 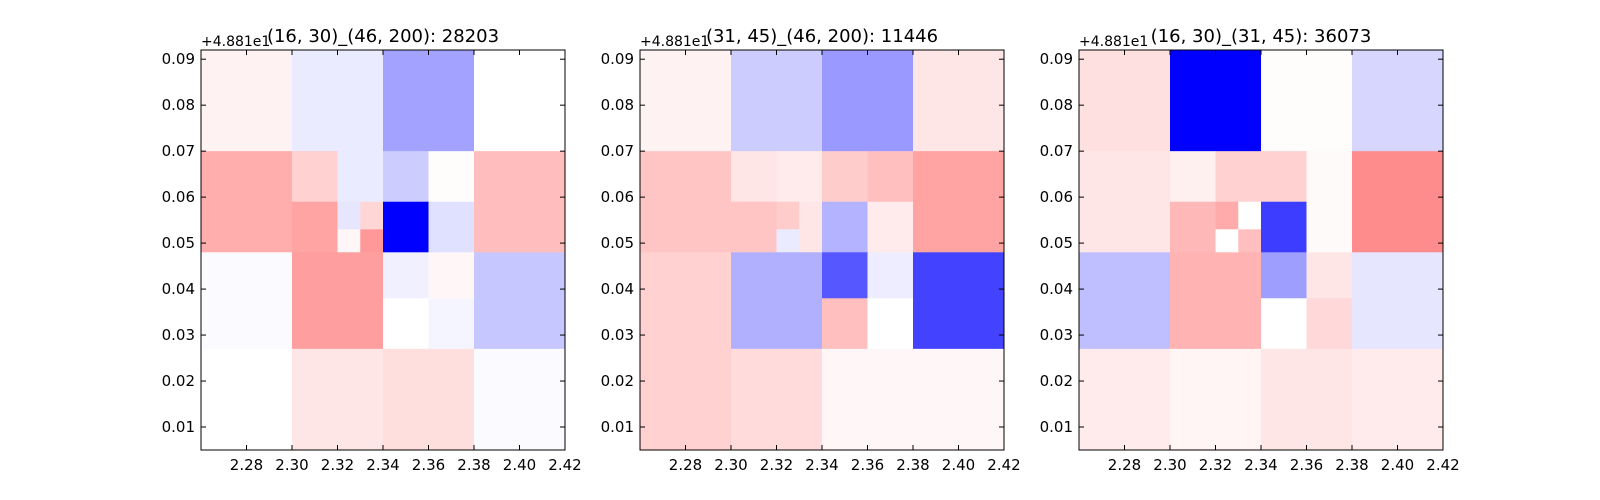 What do you see at coordinates (383, 36) in the screenshot?
I see `panel-title: (16, 30)_(46, 200): 28203` at bounding box center [383, 36].